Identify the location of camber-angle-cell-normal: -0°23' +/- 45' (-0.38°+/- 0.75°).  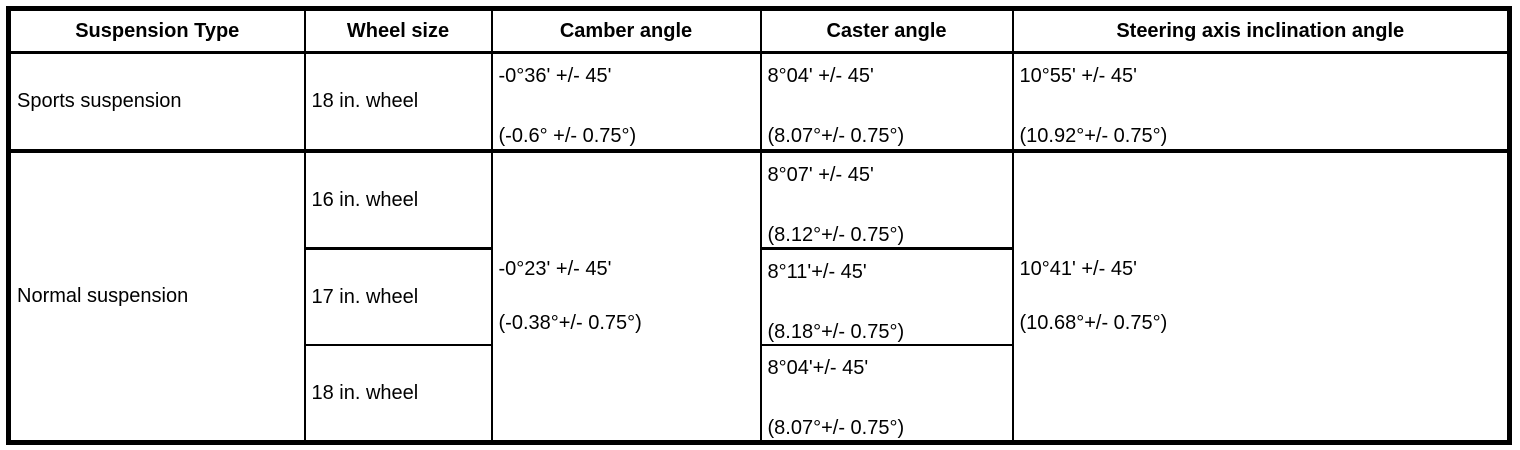
(626, 296).